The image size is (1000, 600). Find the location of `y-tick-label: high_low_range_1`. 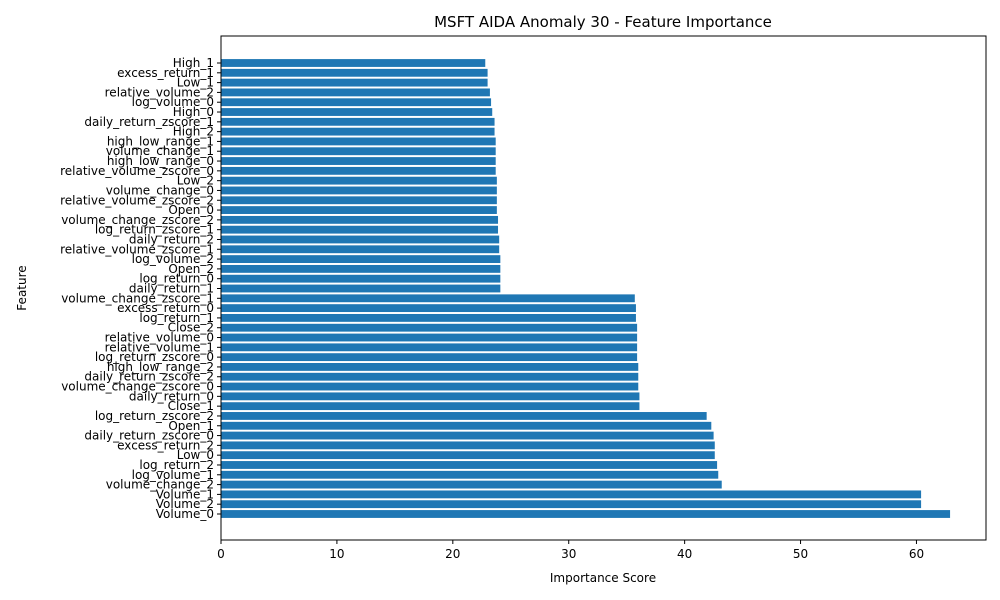

y-tick-label: high_low_range_1 is located at coordinates (160, 141).